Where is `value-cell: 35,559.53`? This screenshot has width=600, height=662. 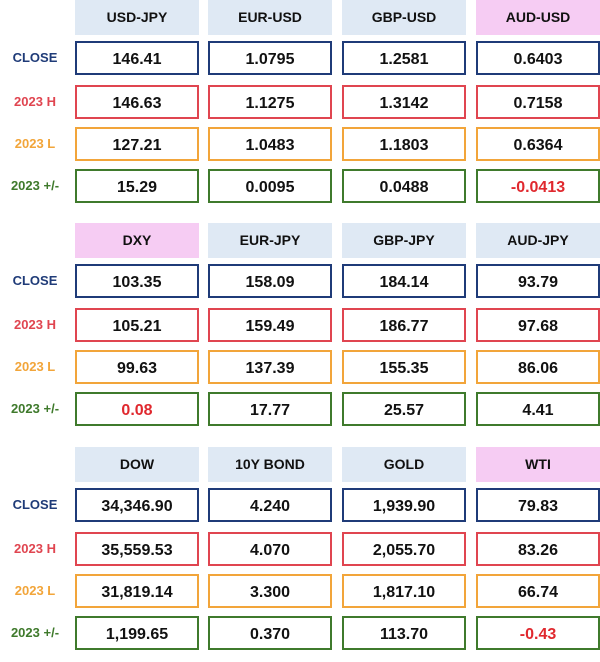
value-cell: 35,559.53 is located at coordinates (137, 549).